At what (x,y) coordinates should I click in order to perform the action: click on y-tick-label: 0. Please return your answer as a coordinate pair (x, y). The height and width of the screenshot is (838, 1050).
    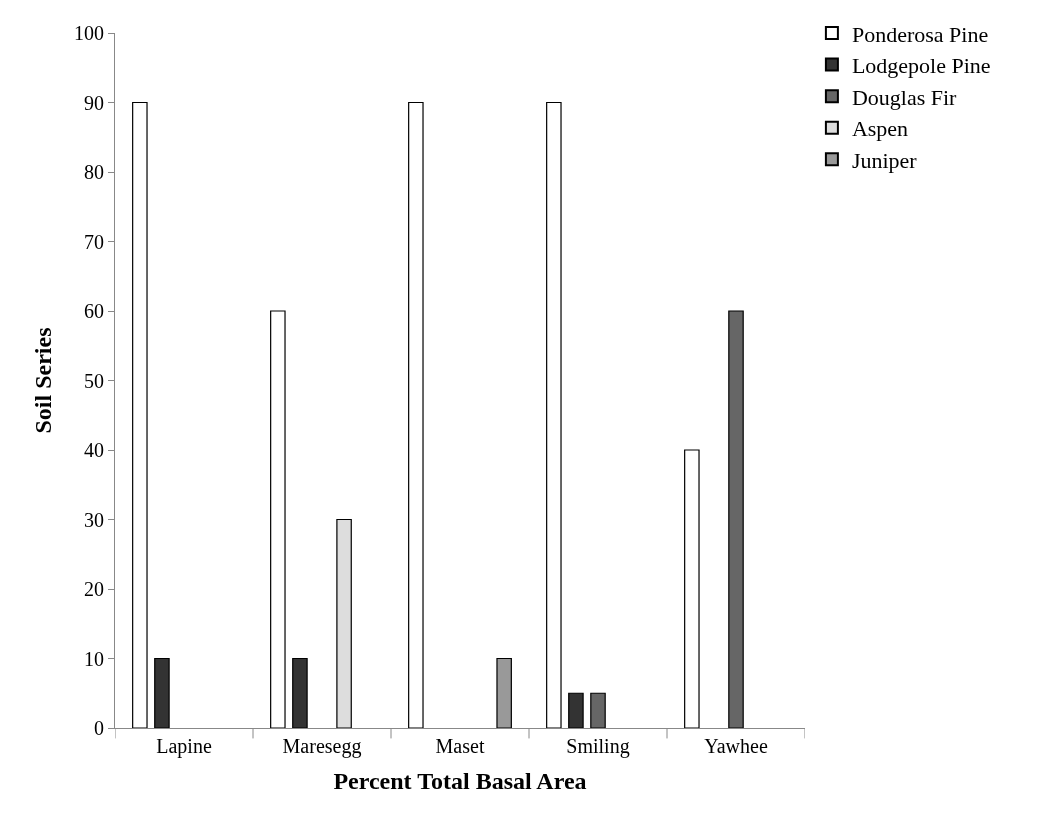
    Looking at the image, I should click on (99, 728).